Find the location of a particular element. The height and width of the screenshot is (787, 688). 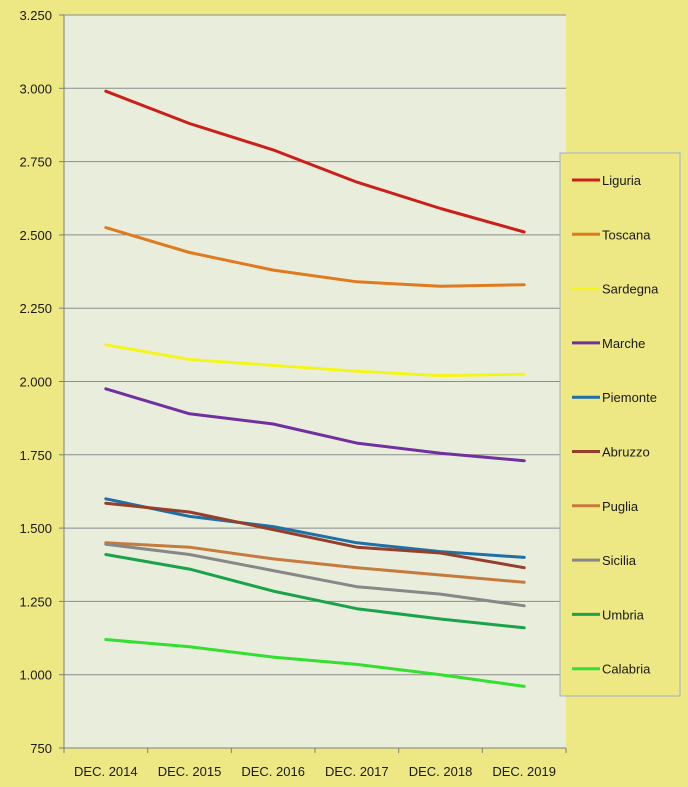

series-line-liguria is located at coordinates (315, 161).